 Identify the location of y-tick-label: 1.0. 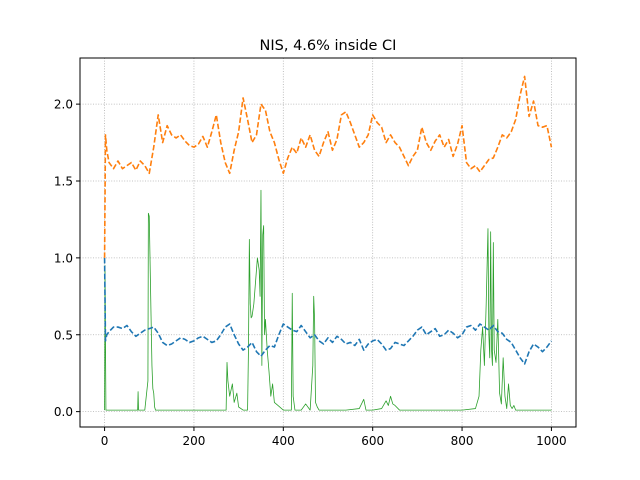
(63, 258).